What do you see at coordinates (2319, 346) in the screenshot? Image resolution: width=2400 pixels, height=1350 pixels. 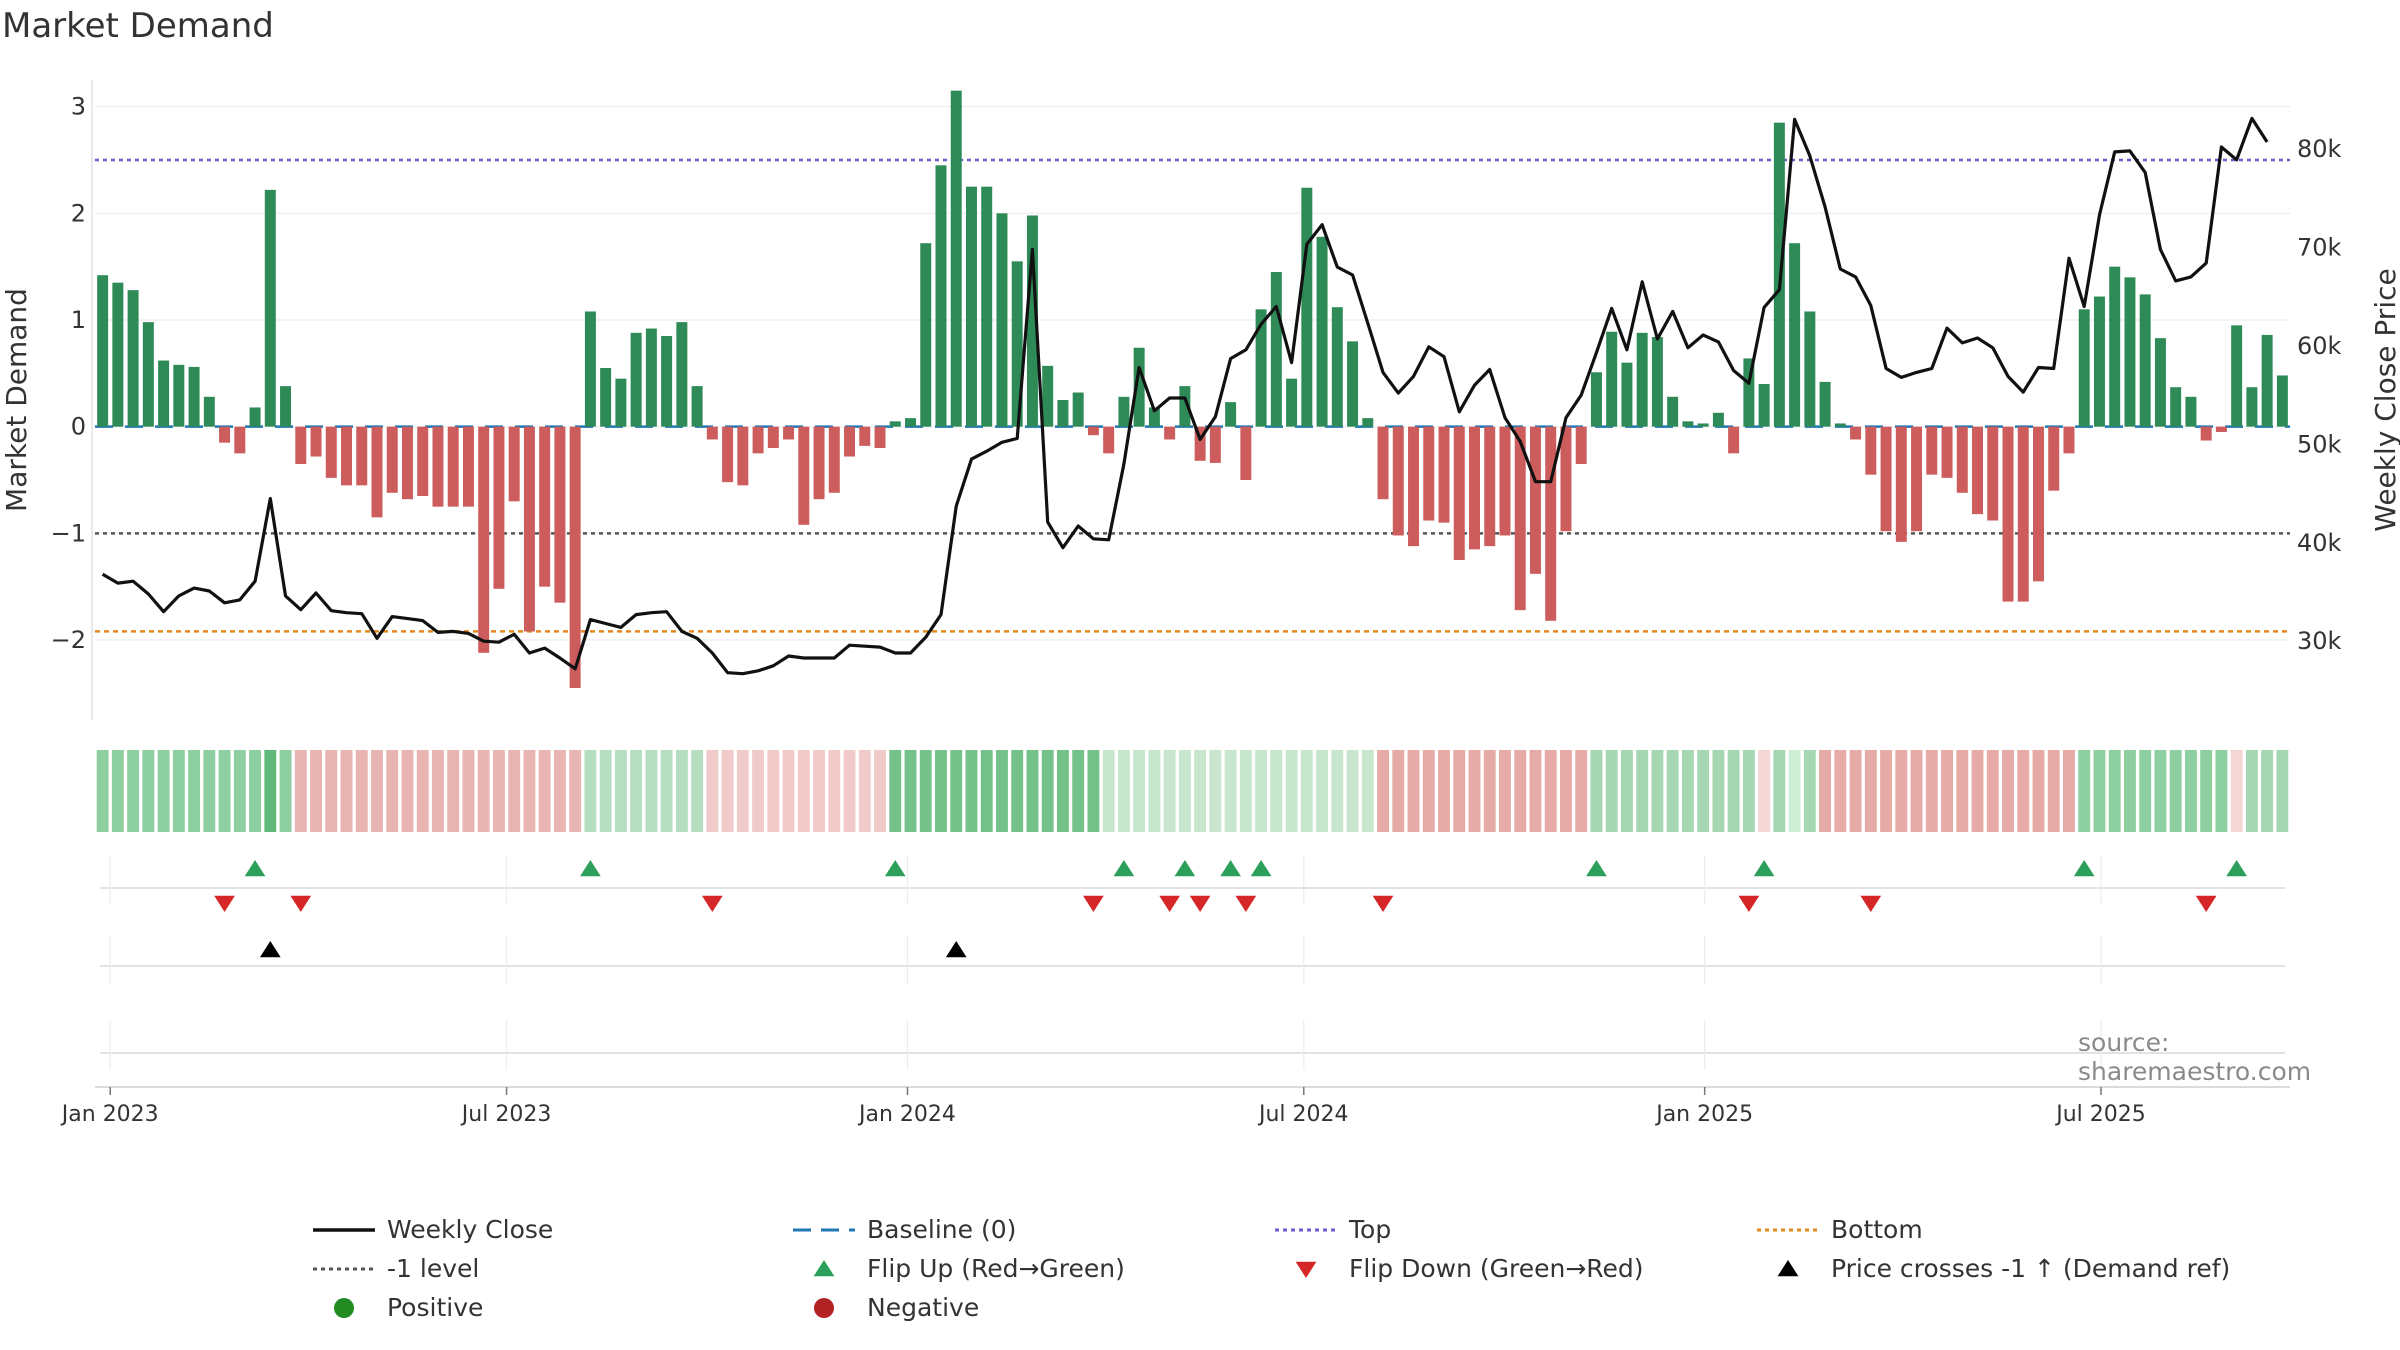 I see `y2-tick-label: 60k` at bounding box center [2319, 346].